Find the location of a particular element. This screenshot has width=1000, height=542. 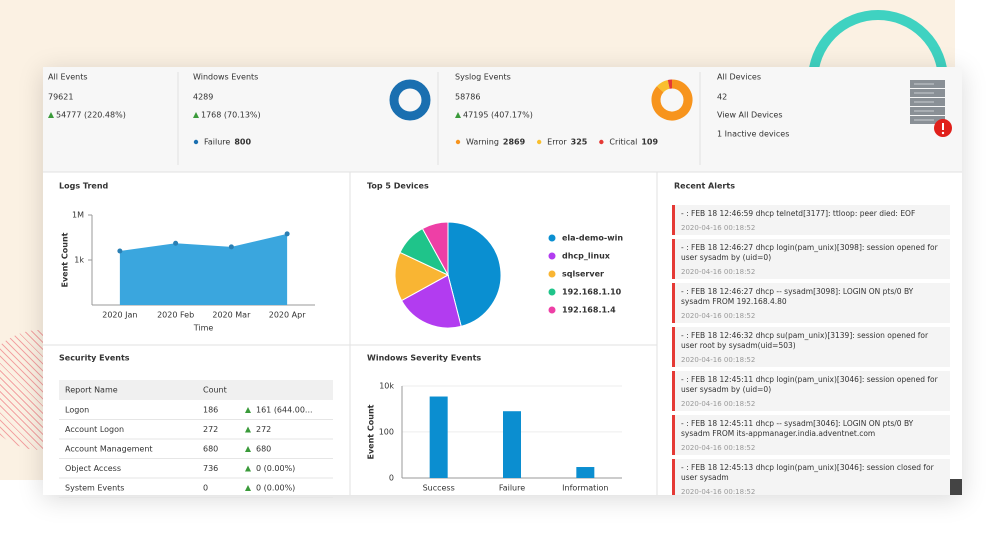

card-change: 47195 (407.17%) is located at coordinates (498, 115).